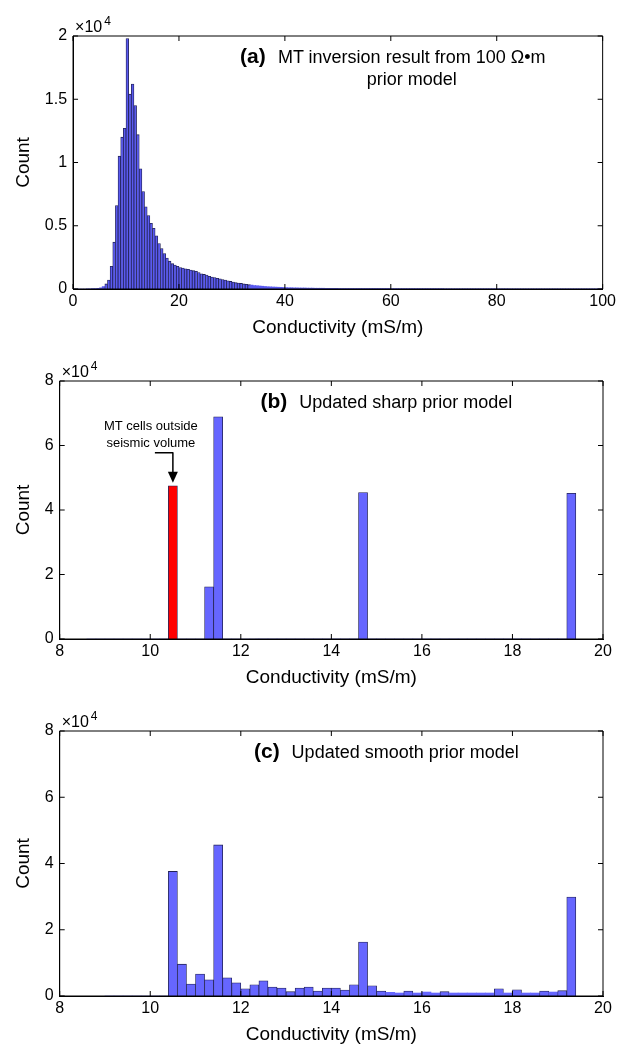 The width and height of the screenshot is (619, 1052). What do you see at coordinates (284, 301) in the screenshot?
I see `x-tick-label: 40` at bounding box center [284, 301].